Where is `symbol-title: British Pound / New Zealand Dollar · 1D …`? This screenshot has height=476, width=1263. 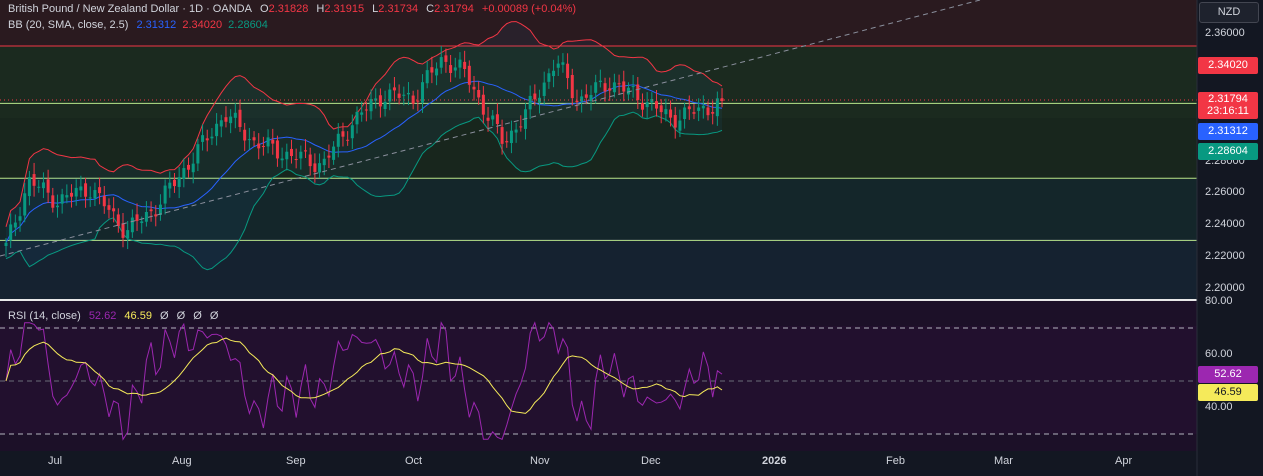 symbol-title: British Pound / New Zealand Dollar · 1D … is located at coordinates (130, 9).